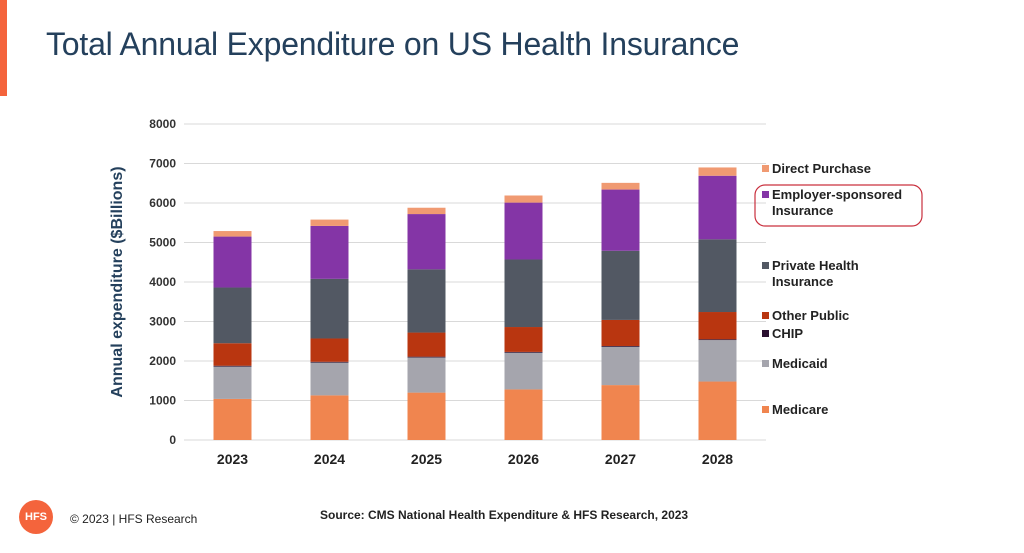 Image resolution: width=1024 pixels, height=553 pixels. I want to click on legend-label: Private Health, so click(815, 265).